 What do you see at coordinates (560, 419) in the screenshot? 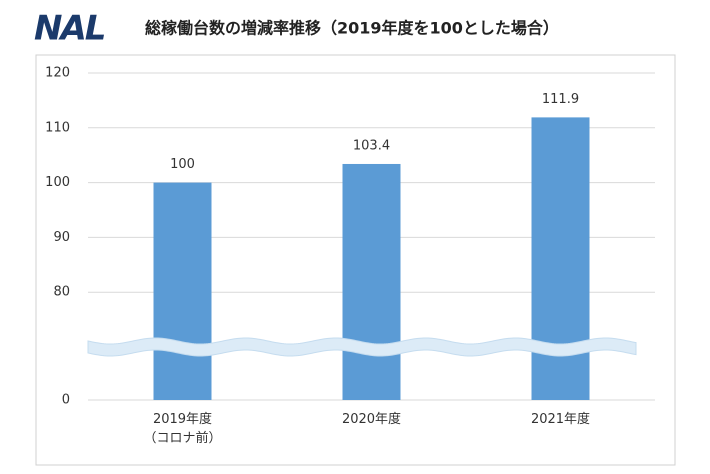
I see `x-tick-label: 2021年度` at bounding box center [560, 419].